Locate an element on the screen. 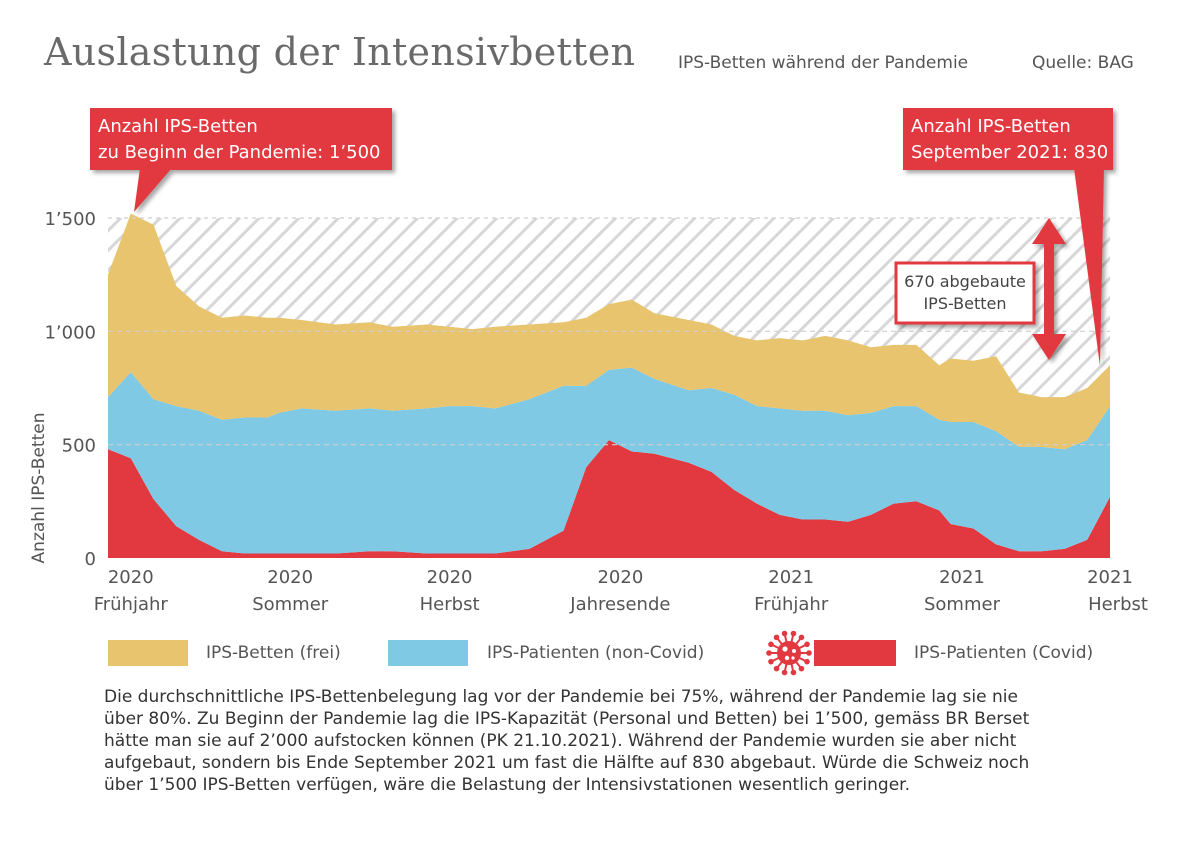 The height and width of the screenshot is (846, 1200). y-tick-label: 0 is located at coordinates (90, 559).